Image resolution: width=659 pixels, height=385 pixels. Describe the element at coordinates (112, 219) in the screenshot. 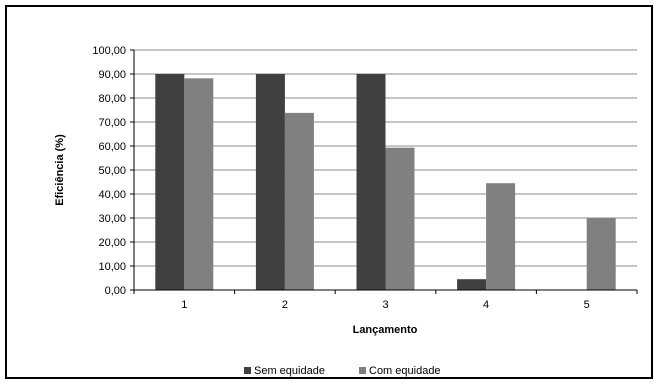

I see `y-tick-label-3: 30,00` at that location.